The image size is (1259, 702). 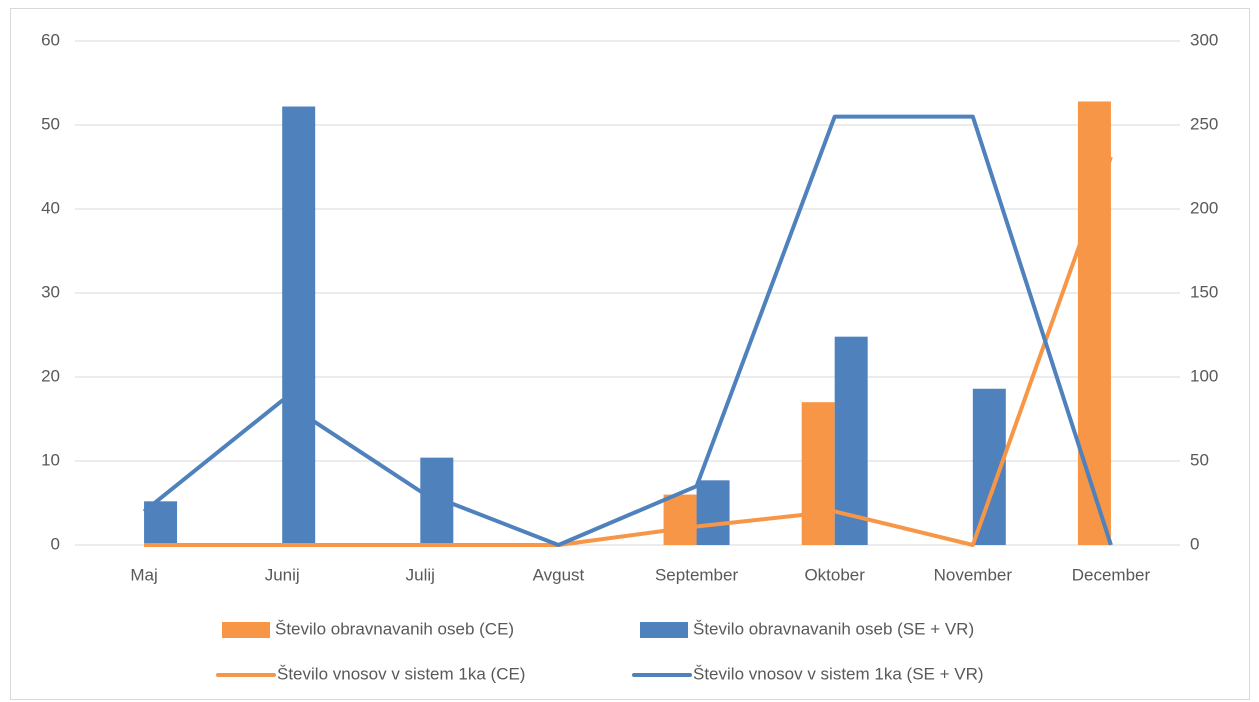 What do you see at coordinates (394, 628) in the screenshot?
I see `legend-label: Število obravnavanih oseb (CE)` at bounding box center [394, 628].